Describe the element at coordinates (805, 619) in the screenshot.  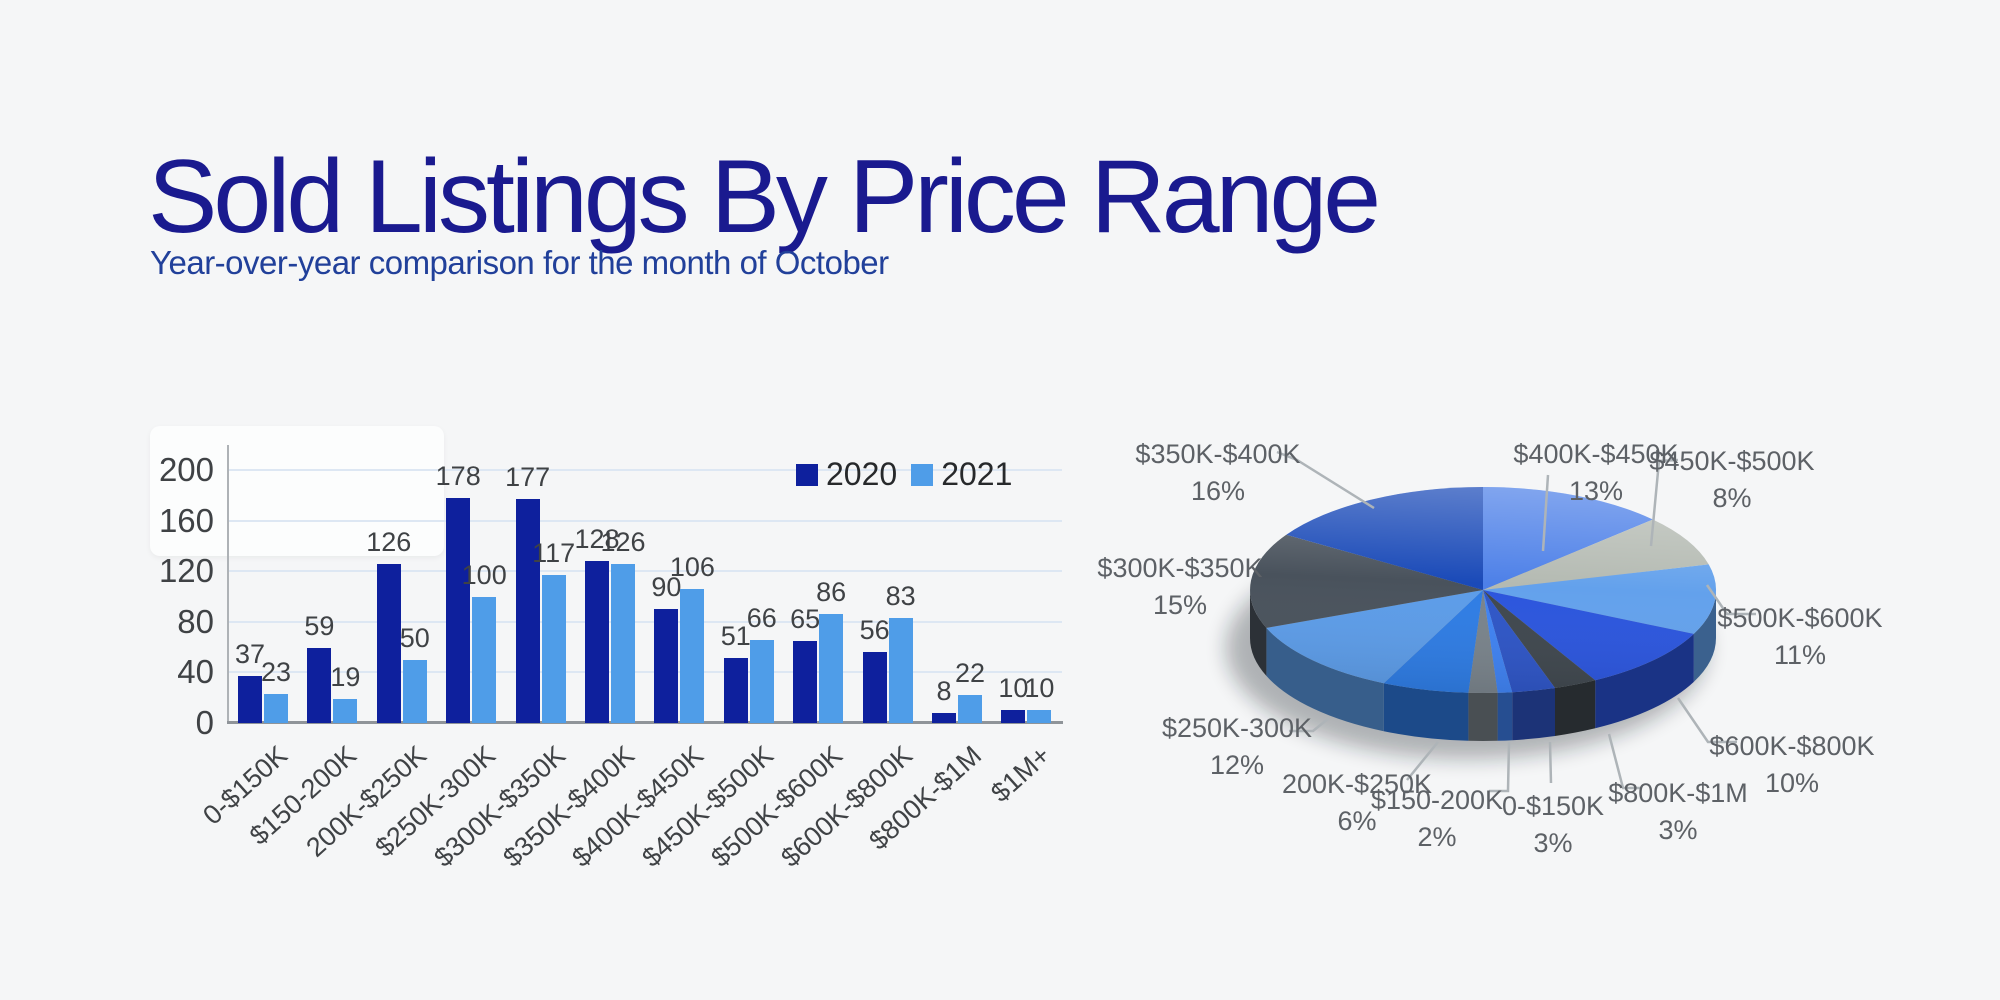
I see `bar-value-label: 65` at that location.